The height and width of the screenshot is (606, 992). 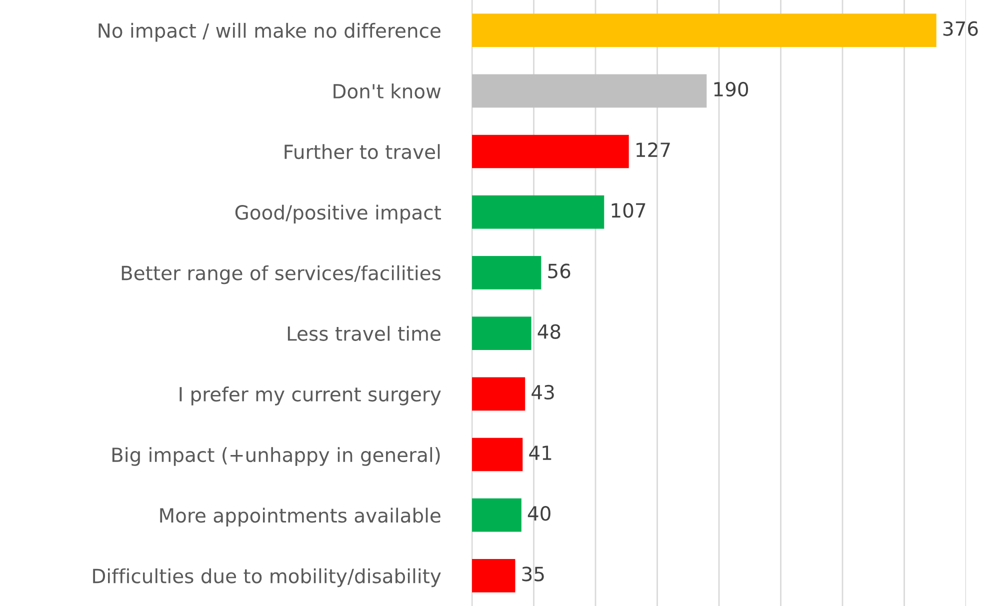 I want to click on y-tick-label: Difficulties due to mobility/disability, so click(x=267, y=578).